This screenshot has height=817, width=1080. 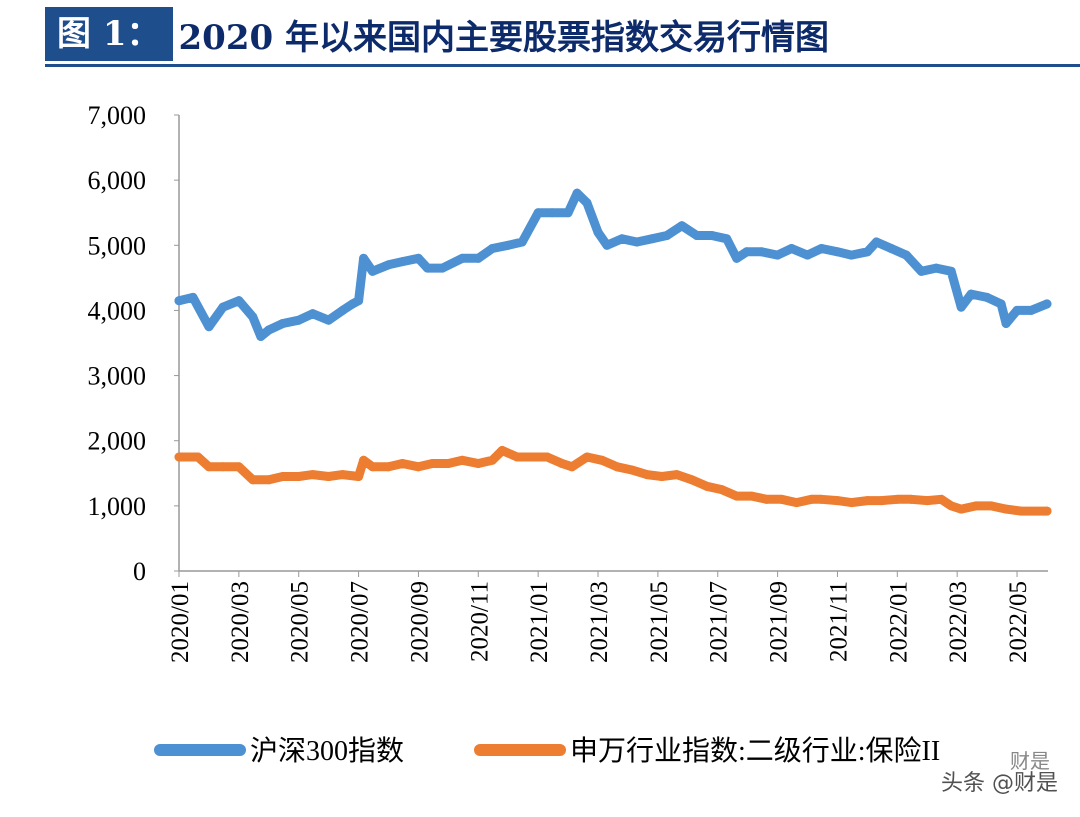 I want to click on x-tick-label: 2020/01, so click(x=180, y=622).